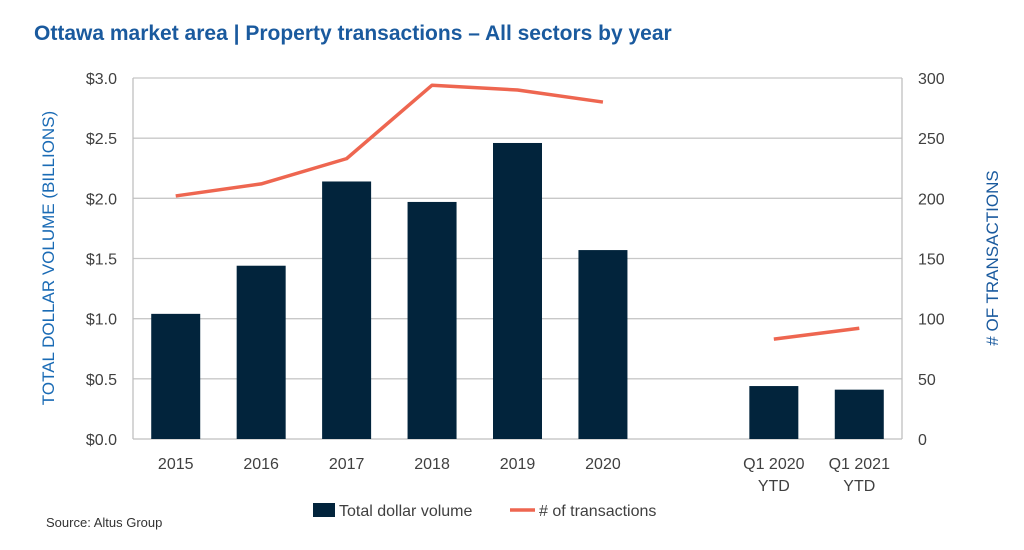 The width and height of the screenshot is (1024, 550). What do you see at coordinates (101, 199) in the screenshot?
I see `y-tick-label: $2.0` at bounding box center [101, 199].